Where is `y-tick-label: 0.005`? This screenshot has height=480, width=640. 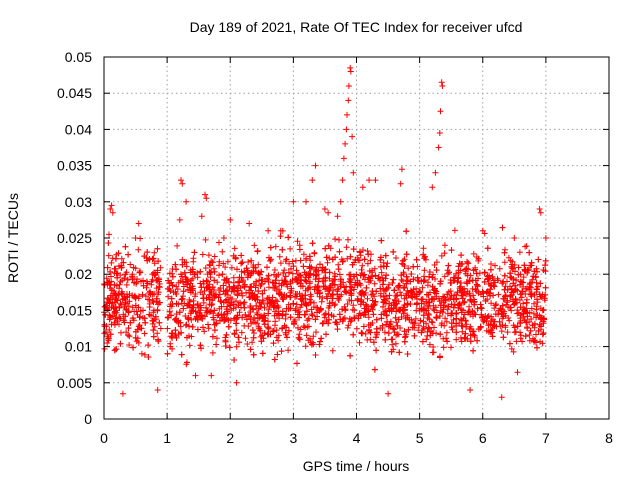
y-tick-label: 0.005 is located at coordinates (74, 383).